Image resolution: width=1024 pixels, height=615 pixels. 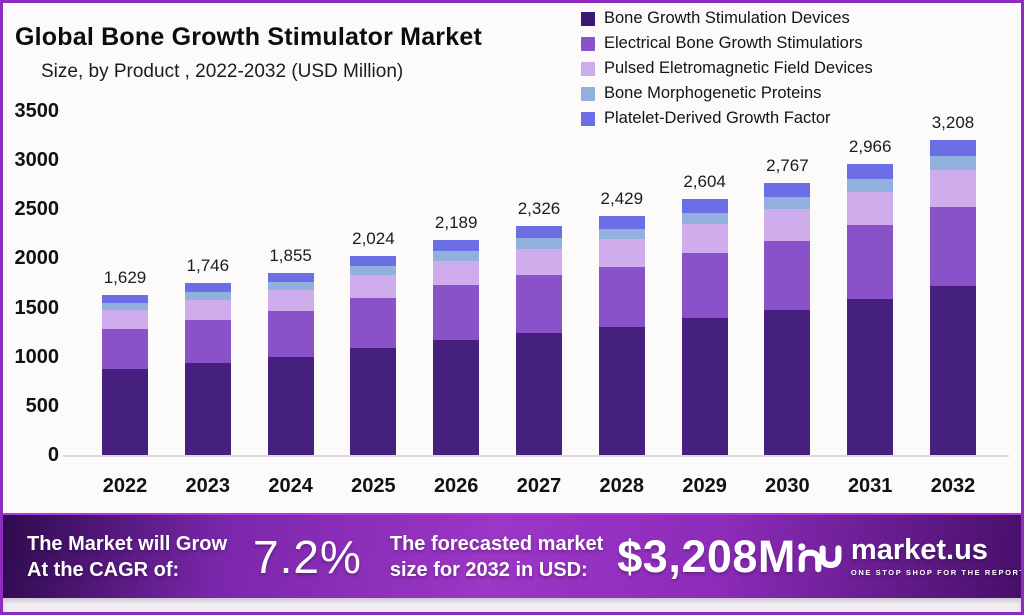 What do you see at coordinates (373, 239) in the screenshot?
I see `bar-total-label: 2,024` at bounding box center [373, 239].